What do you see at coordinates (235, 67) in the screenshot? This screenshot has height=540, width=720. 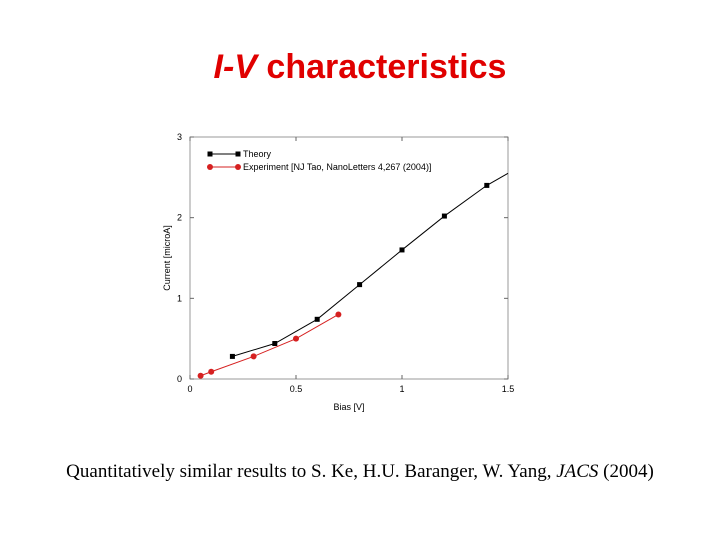 I see `slide-title-italic: I-V` at bounding box center [235, 67].